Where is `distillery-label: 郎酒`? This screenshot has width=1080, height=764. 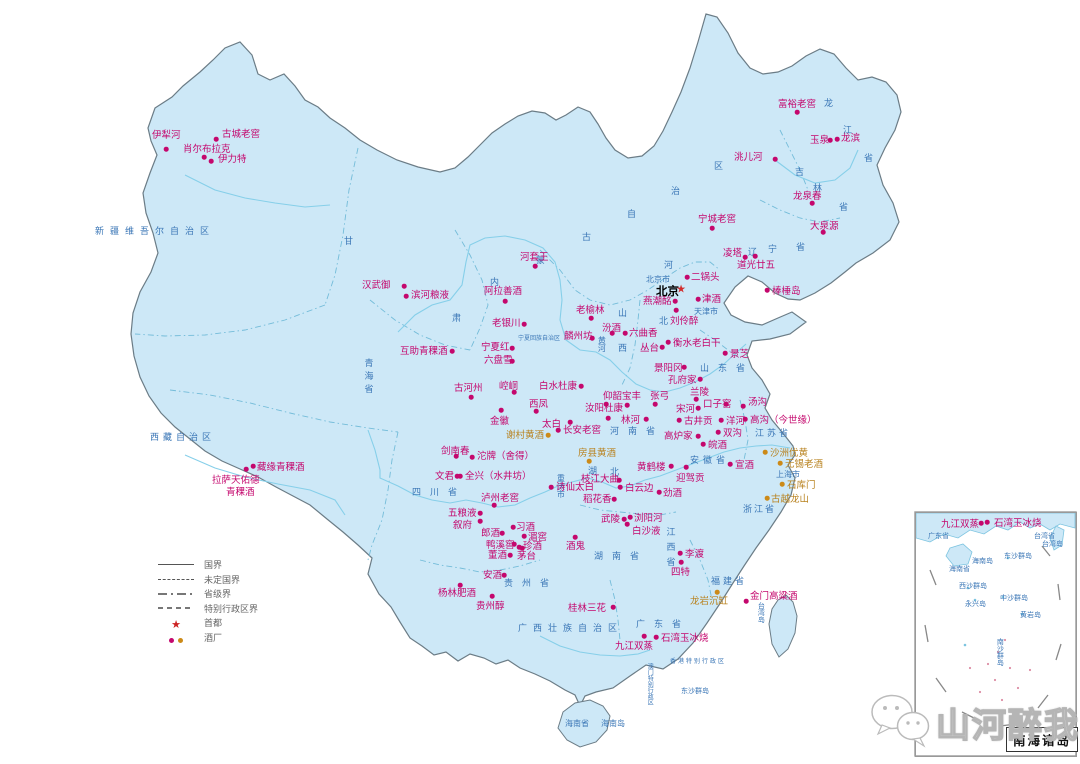
distillery-label: 郎酒 is located at coordinates (491, 533).